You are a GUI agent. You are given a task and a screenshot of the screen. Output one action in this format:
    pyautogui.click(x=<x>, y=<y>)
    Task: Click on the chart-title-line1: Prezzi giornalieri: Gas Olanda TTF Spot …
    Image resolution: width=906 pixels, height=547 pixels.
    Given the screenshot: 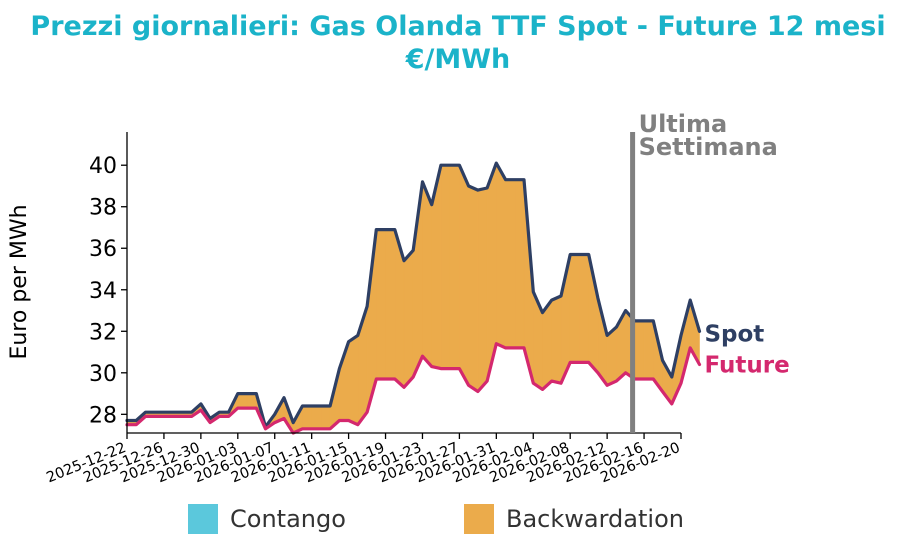 What is the action you would take?
    pyautogui.click(x=458, y=26)
    